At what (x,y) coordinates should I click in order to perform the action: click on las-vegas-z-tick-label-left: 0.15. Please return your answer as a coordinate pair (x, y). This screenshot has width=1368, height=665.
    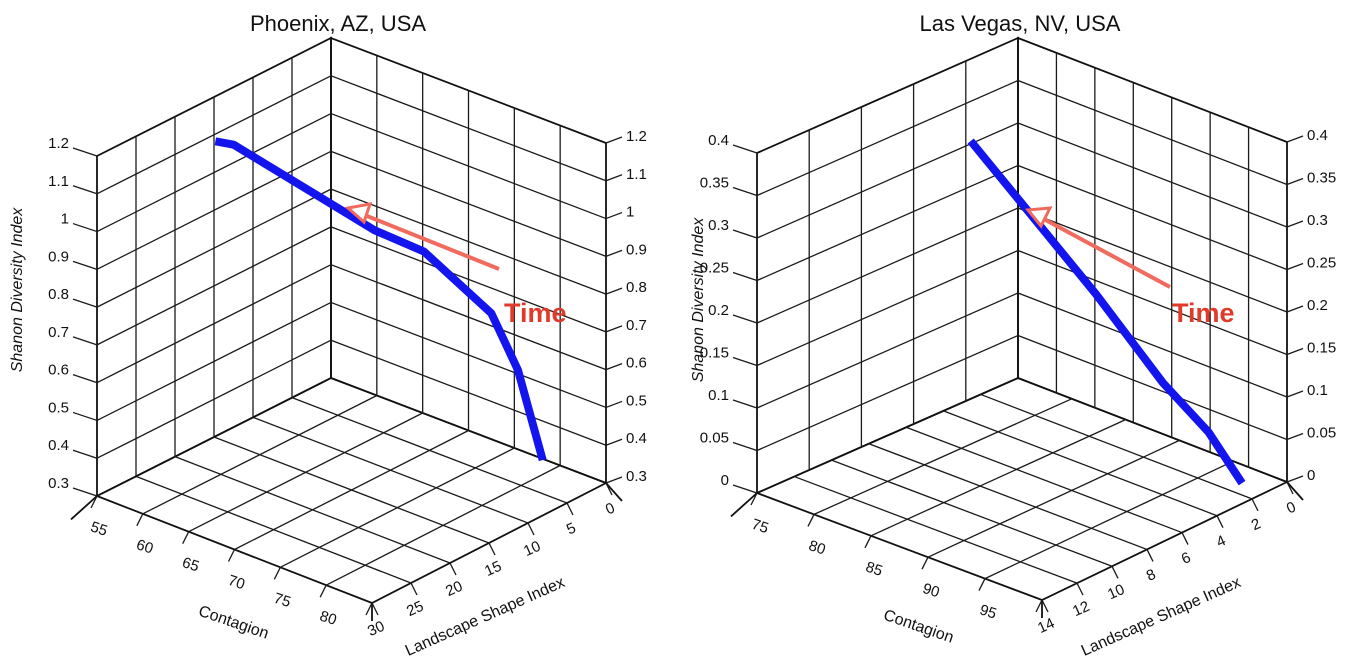
    Looking at the image, I should click on (714, 353).